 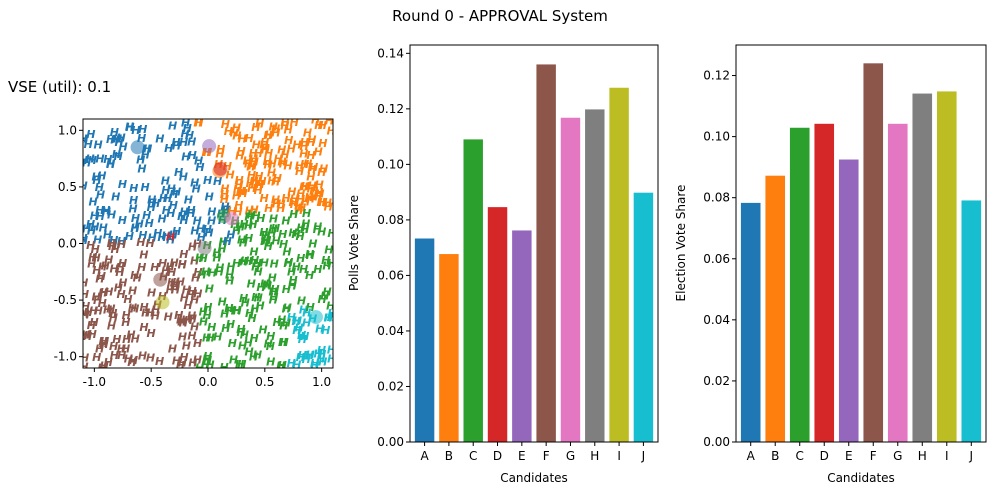 What do you see at coordinates (849, 456) in the screenshot?
I see `election-x-tick-label: E` at bounding box center [849, 456].